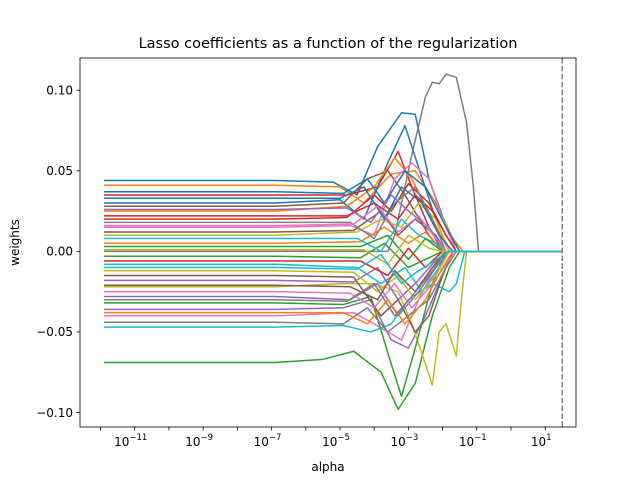 The height and width of the screenshot is (480, 640). Describe the element at coordinates (199, 441) in the screenshot. I see `x-tick-label: 10⁻⁹` at that location.